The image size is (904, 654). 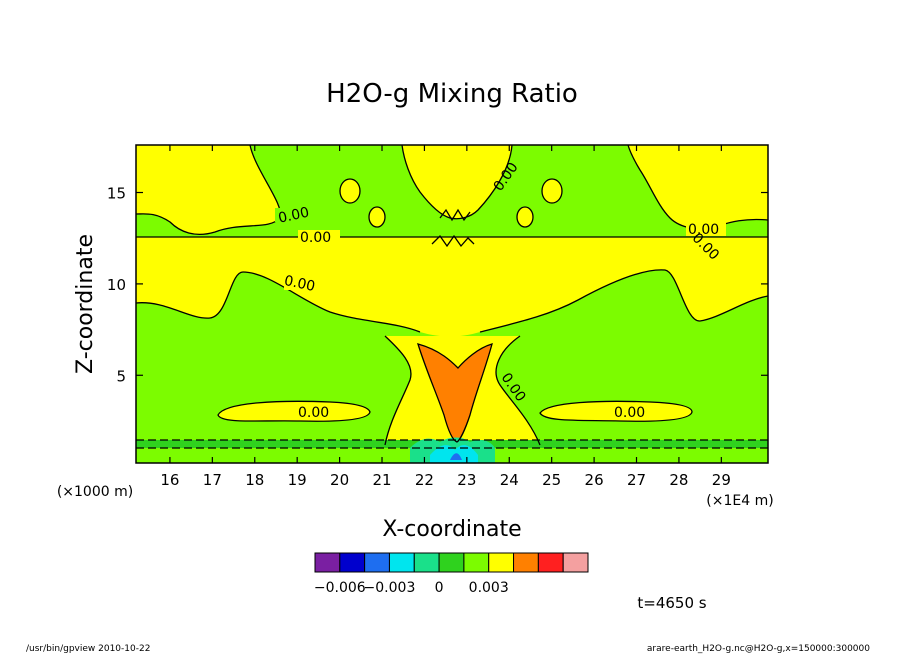 What do you see at coordinates (452, 94) in the screenshot?
I see `chart-title: H2O-g Mixing Ratio` at bounding box center [452, 94].